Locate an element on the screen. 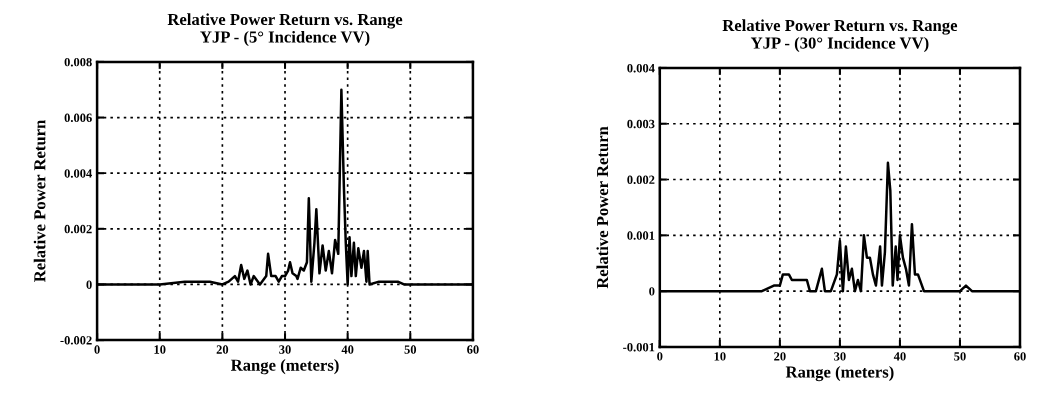 The width and height of the screenshot is (1044, 402). y-tick-label: 0.003 is located at coordinates (641, 124).